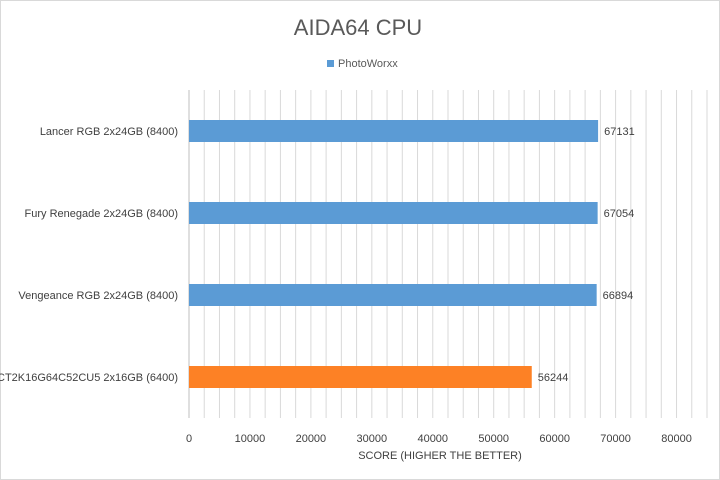  Describe the element at coordinates (432, 439) in the screenshot. I see `x-tick-label: 40000` at that location.